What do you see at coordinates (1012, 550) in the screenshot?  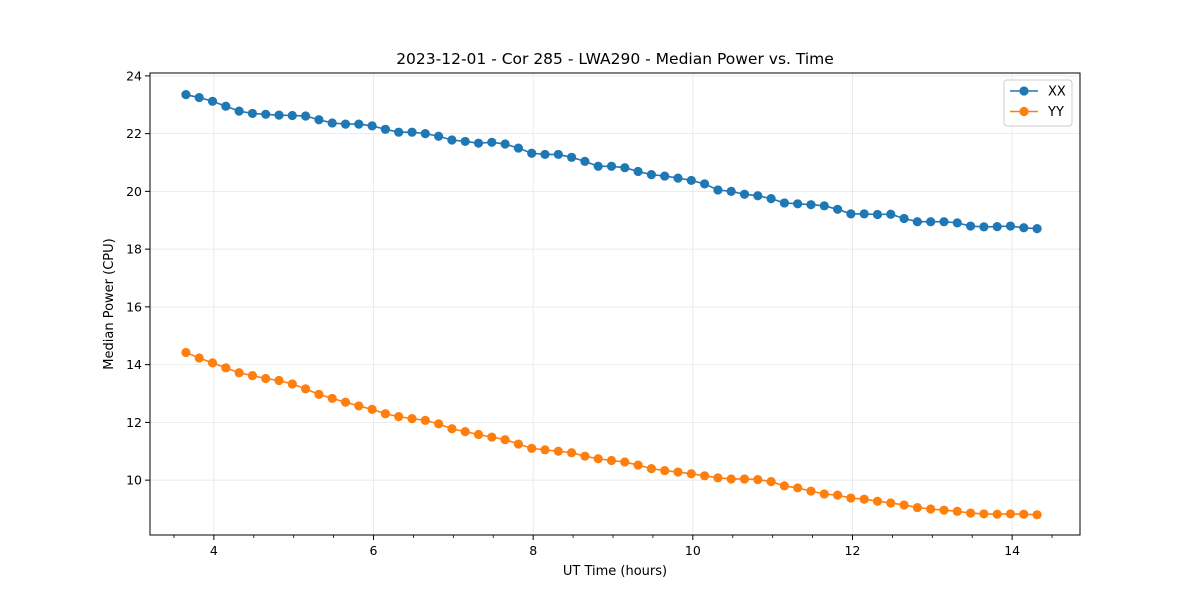 I see `x-tick-label: 14` at bounding box center [1012, 550].